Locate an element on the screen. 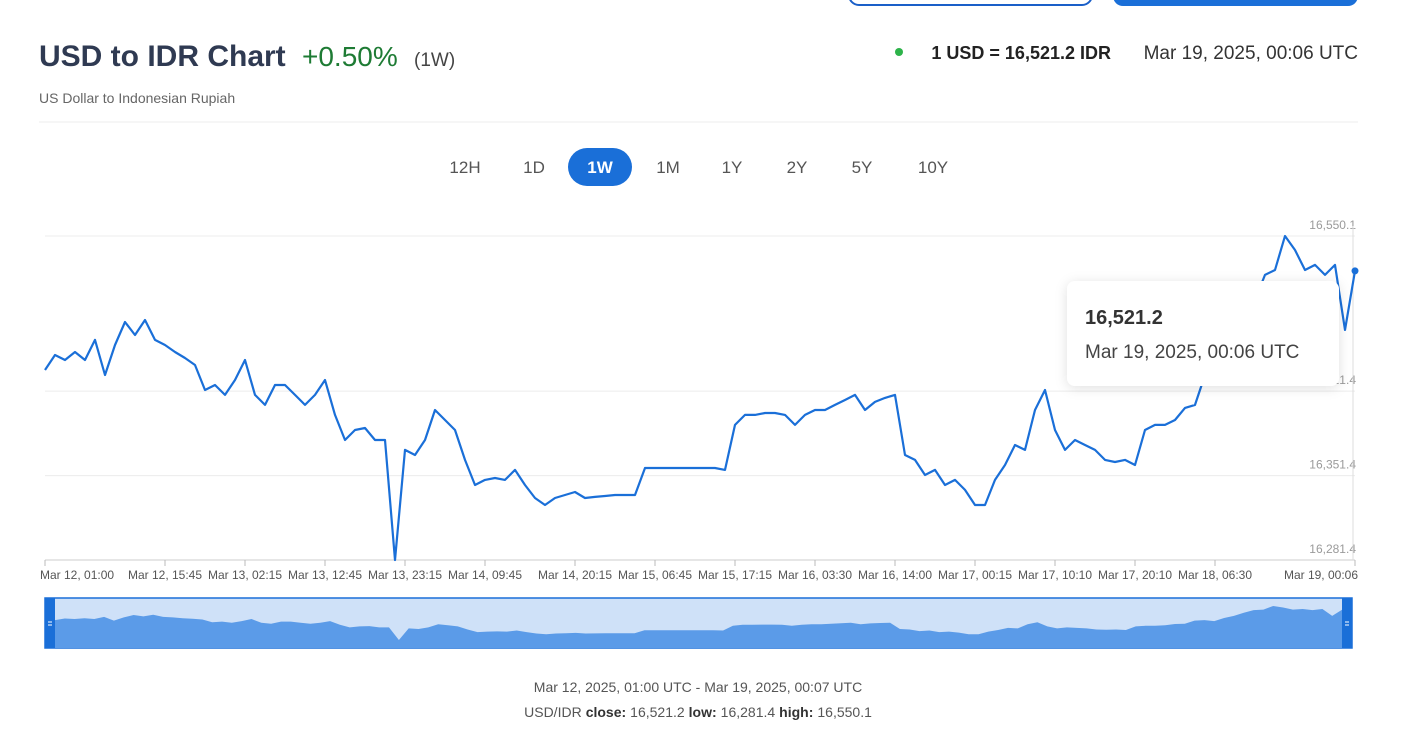 This screenshot has width=1415, height=730. tooltip: 16,521.2 Mar 19, 2025, 00:06 UTC is located at coordinates (1203, 333).